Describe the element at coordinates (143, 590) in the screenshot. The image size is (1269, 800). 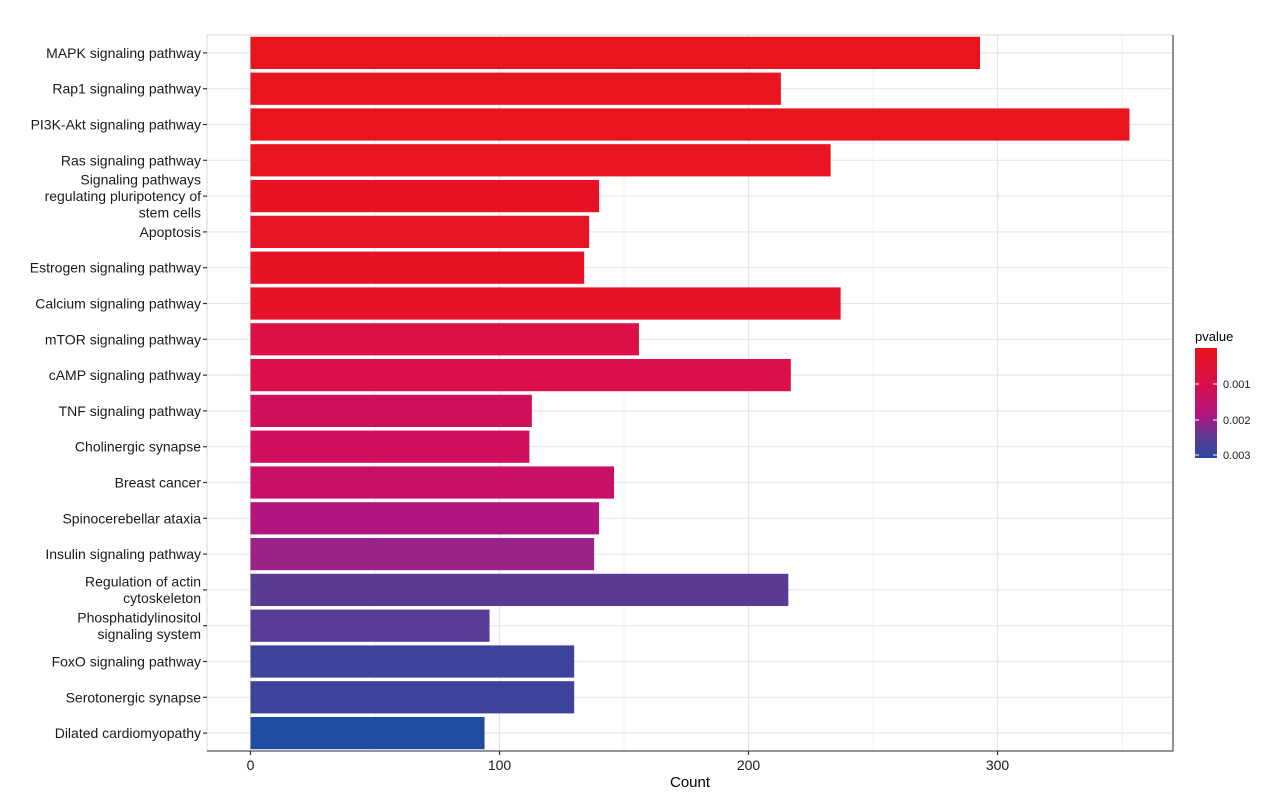
I see `y-tick-label: Regulation of actin cytoskeleton` at that location.